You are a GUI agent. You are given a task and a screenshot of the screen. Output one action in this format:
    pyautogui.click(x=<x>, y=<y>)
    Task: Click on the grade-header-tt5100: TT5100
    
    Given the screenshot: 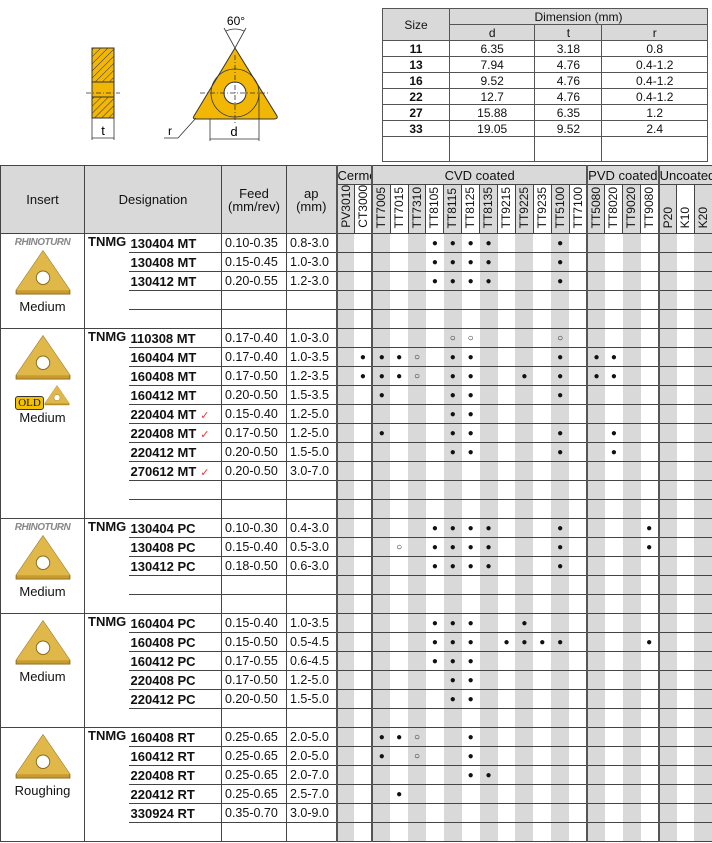 What is the action you would take?
    pyautogui.click(x=560, y=209)
    